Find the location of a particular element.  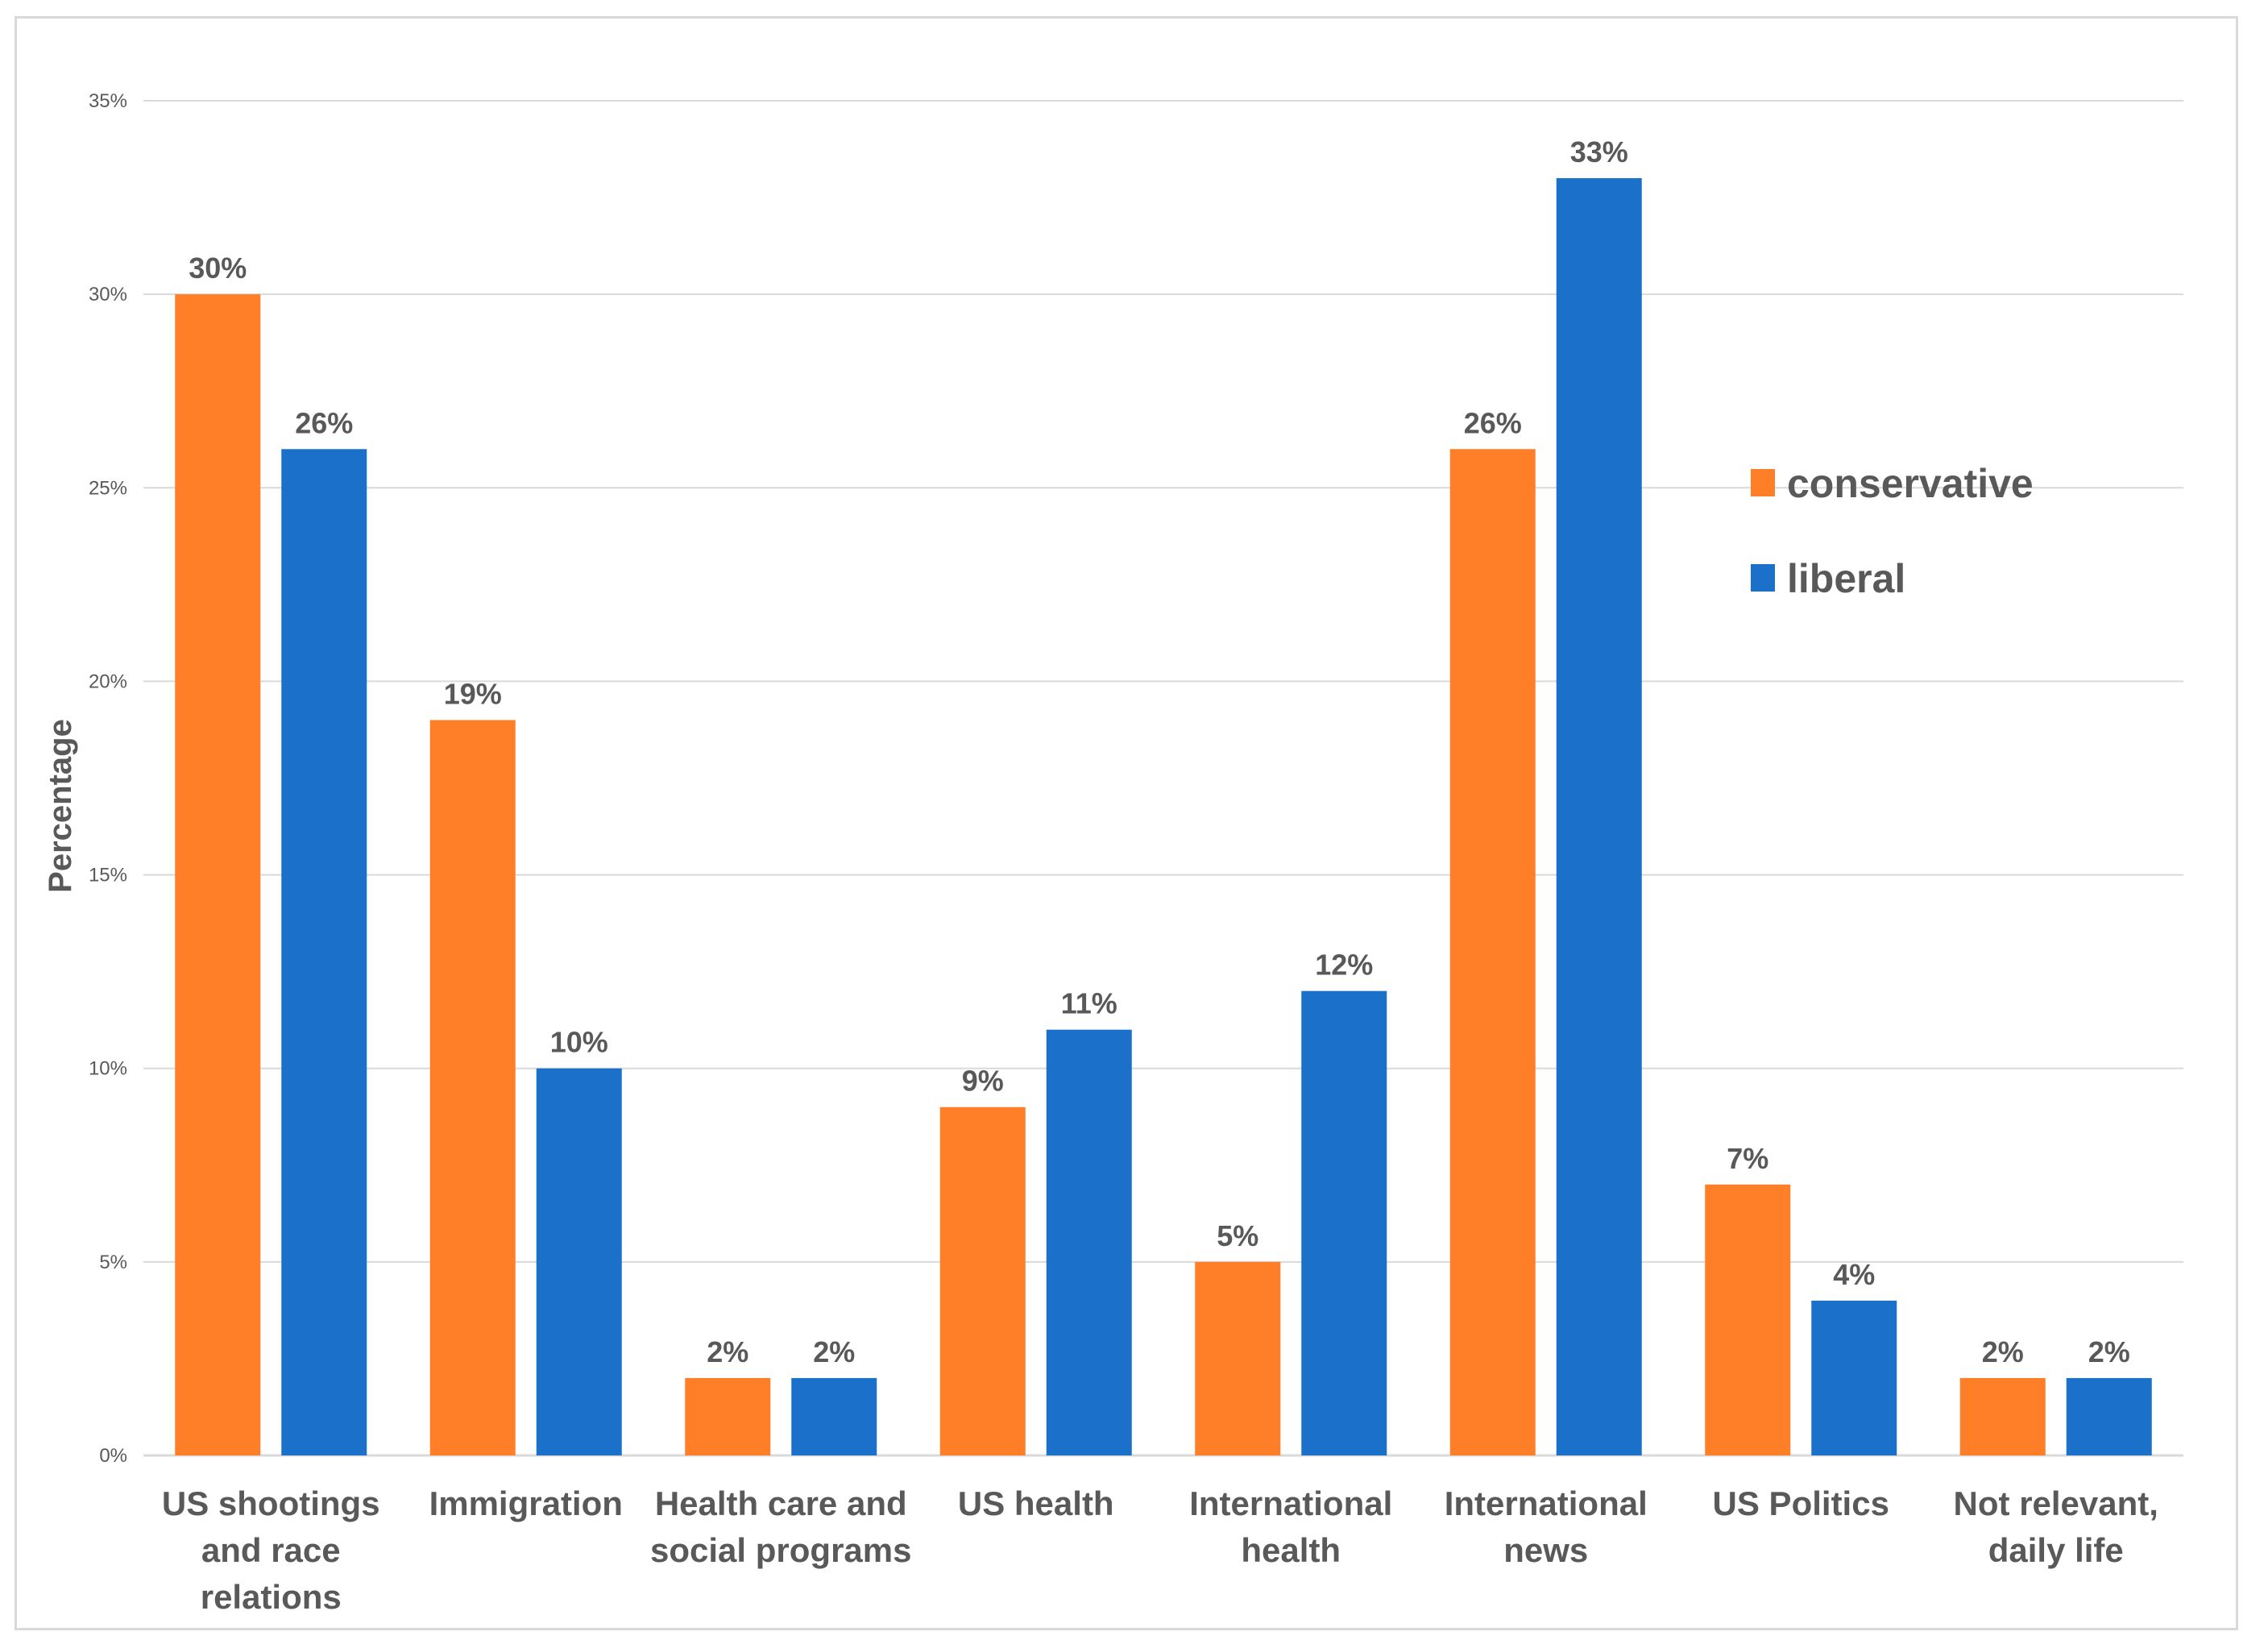

y-tick-label: 20% is located at coordinates (108, 681).